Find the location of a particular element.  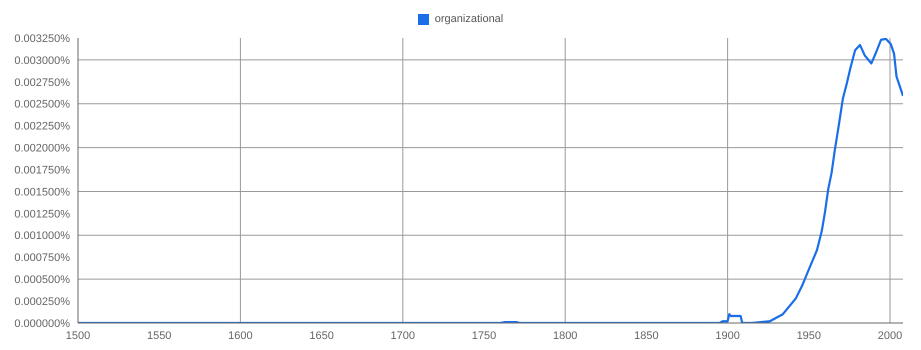

y-tick-label: 0.001500% is located at coordinates (42, 192).